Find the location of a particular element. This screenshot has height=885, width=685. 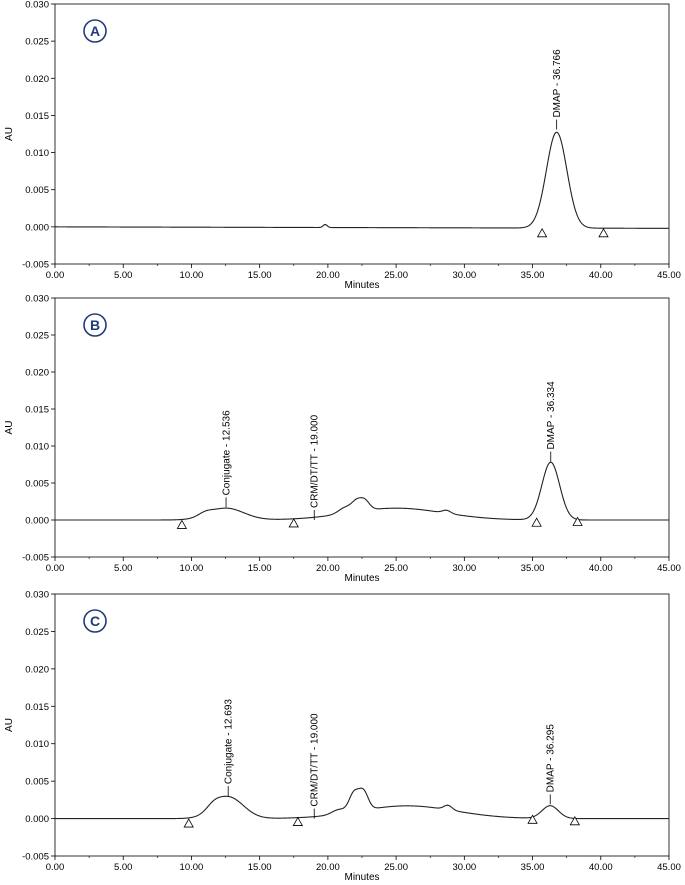

peak-annotation: DMAP - 36.295 is located at coordinates (551, 758).